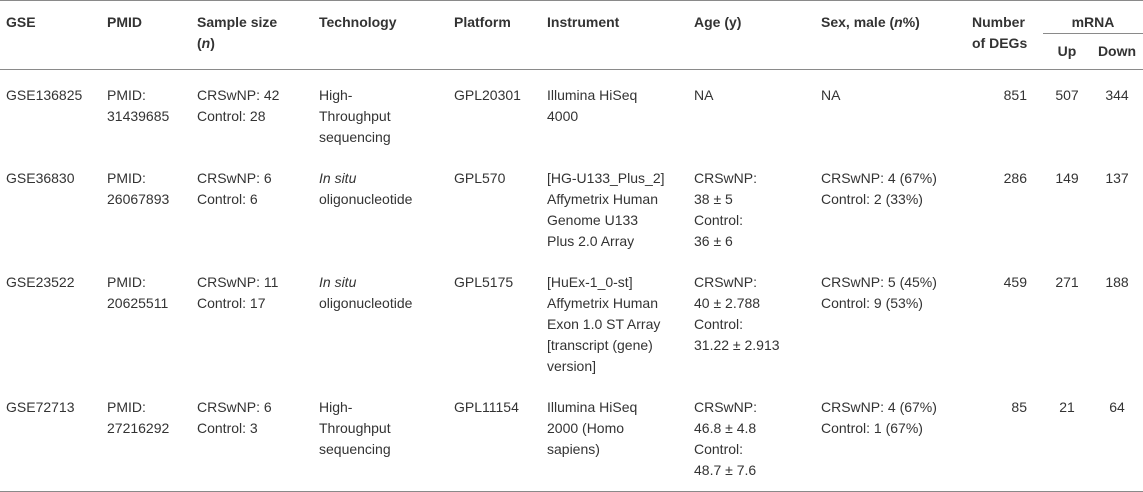  What do you see at coordinates (238, 105) in the screenshot?
I see `cell-sample-size: CRSwNP: 42 Control: 28` at bounding box center [238, 105].